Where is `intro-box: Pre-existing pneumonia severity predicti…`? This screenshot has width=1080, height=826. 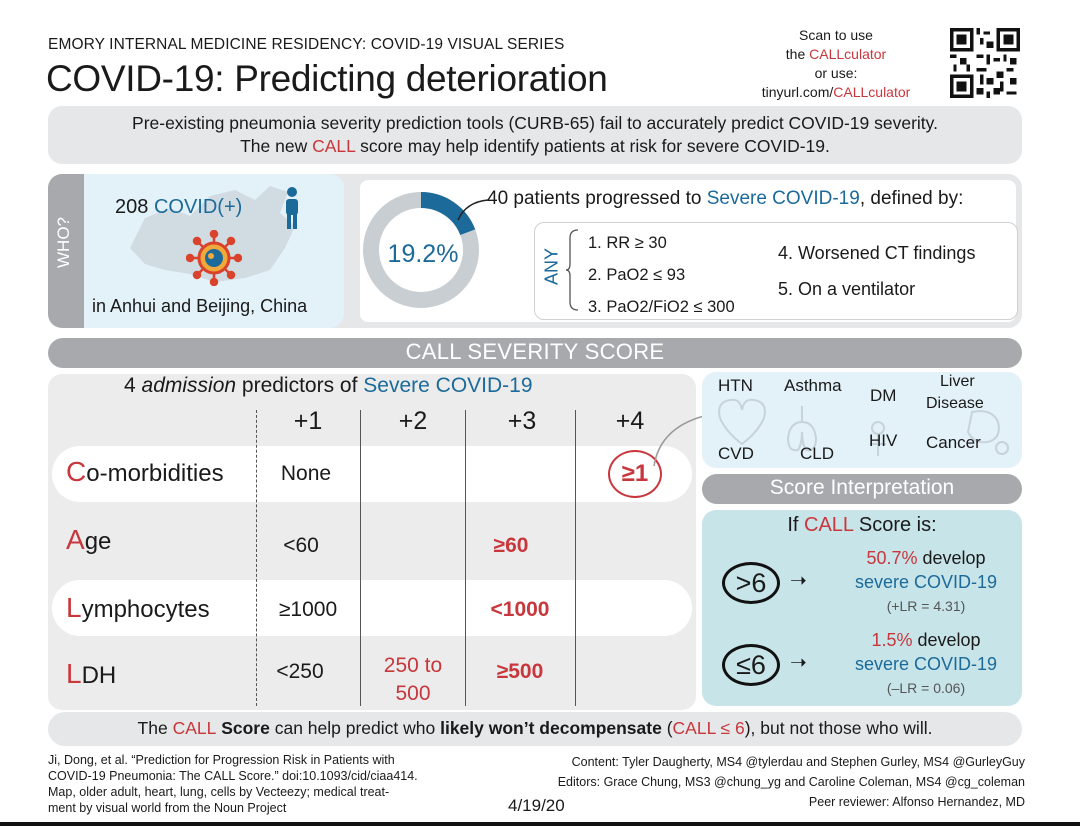
intro-box: Pre-existing pneumonia severity predicti… is located at coordinates (535, 135).